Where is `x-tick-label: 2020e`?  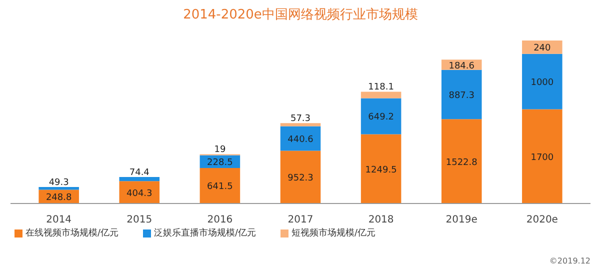 x-tick-label: 2020e is located at coordinates (542, 220).